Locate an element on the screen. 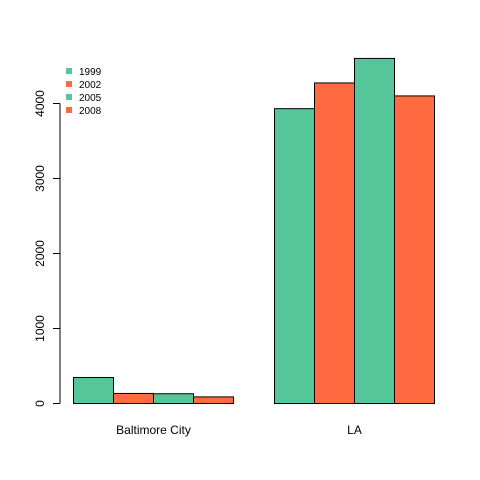 The width and height of the screenshot is (480, 480). bar-la-2008 is located at coordinates (414, 250).